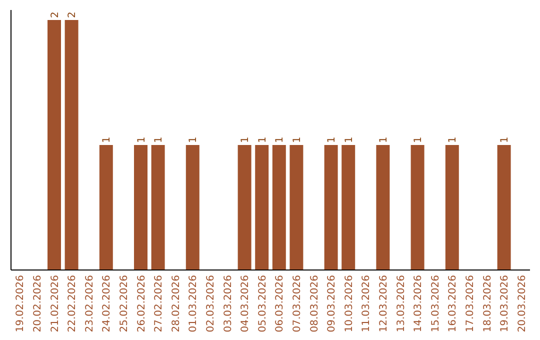  What do you see at coordinates (194, 303) in the screenshot?
I see `x-tick-label: 01.03.2026` at bounding box center [194, 303].